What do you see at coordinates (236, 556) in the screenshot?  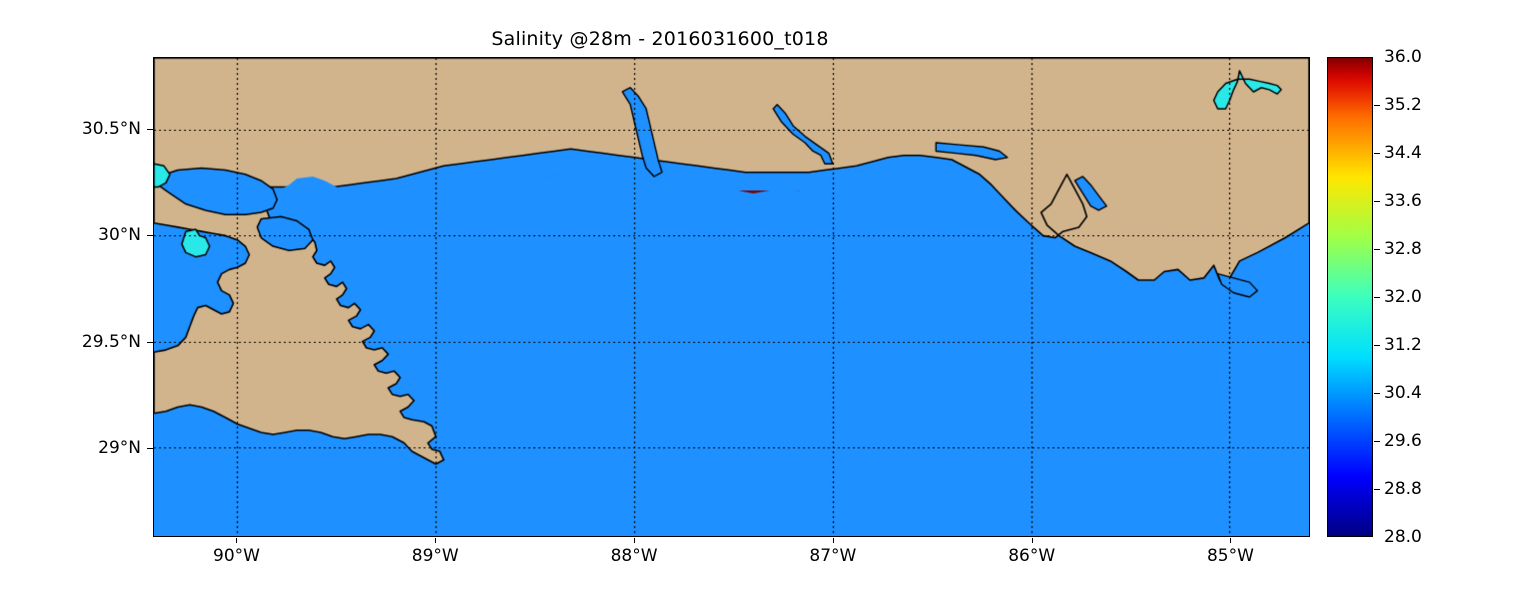 I see `x-tick-label: 90°W` at bounding box center [236, 556].